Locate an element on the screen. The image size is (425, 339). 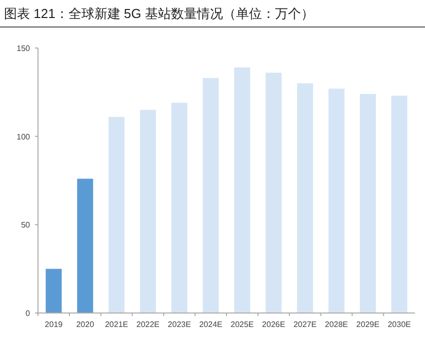
x-tick-label: 2025E is located at coordinates (242, 324).